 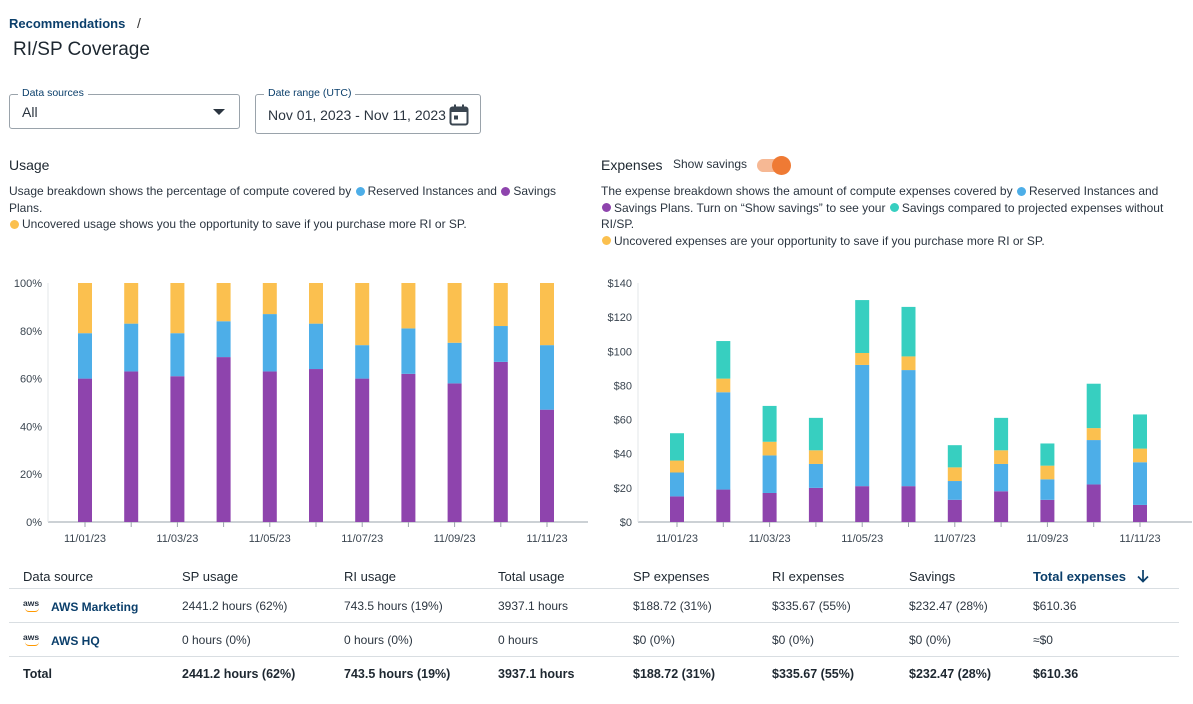 I want to click on y-tick-label: 20%, so click(x=31, y=475).